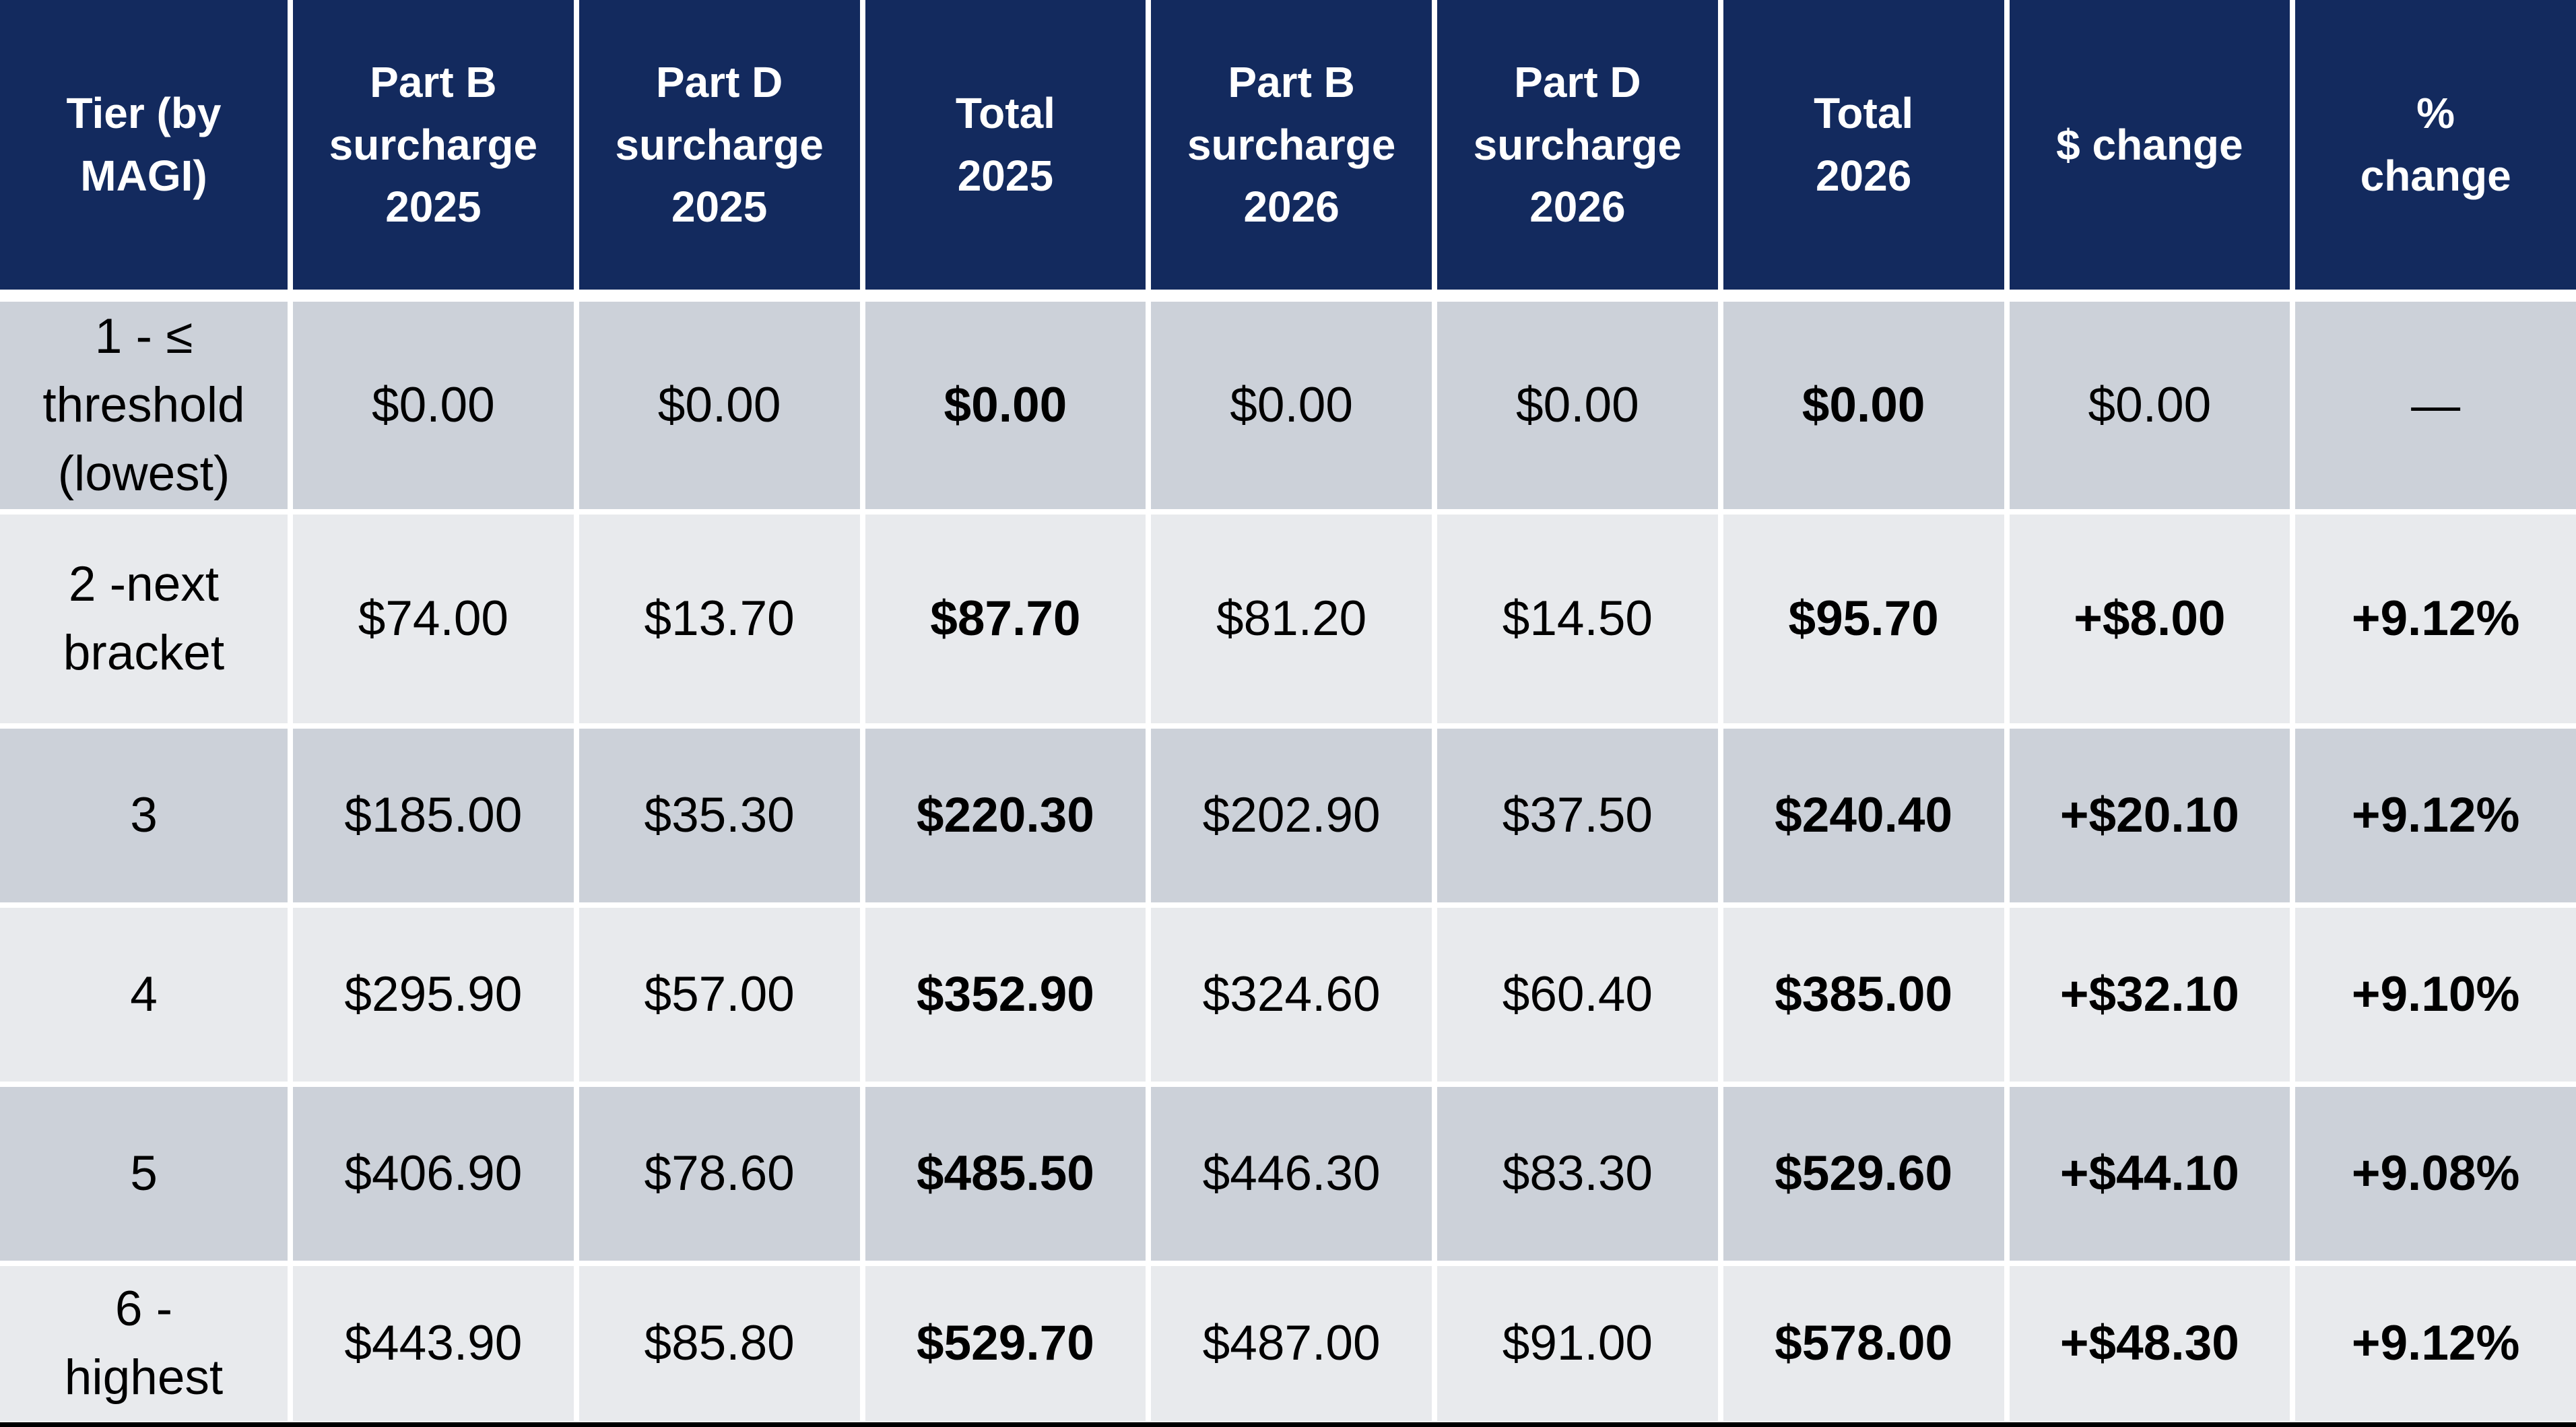 The height and width of the screenshot is (1427, 2576). I want to click on table-cell: $202.90, so click(1291, 815).